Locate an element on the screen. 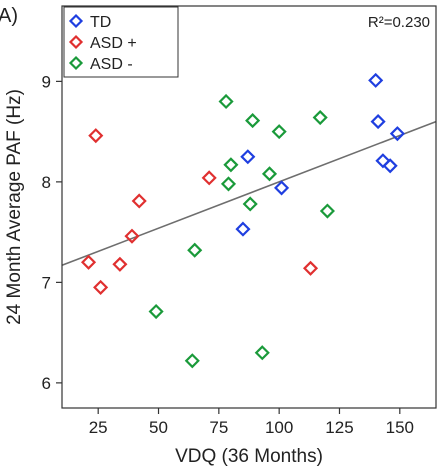  y-tick-label: 9 is located at coordinates (46, 81).